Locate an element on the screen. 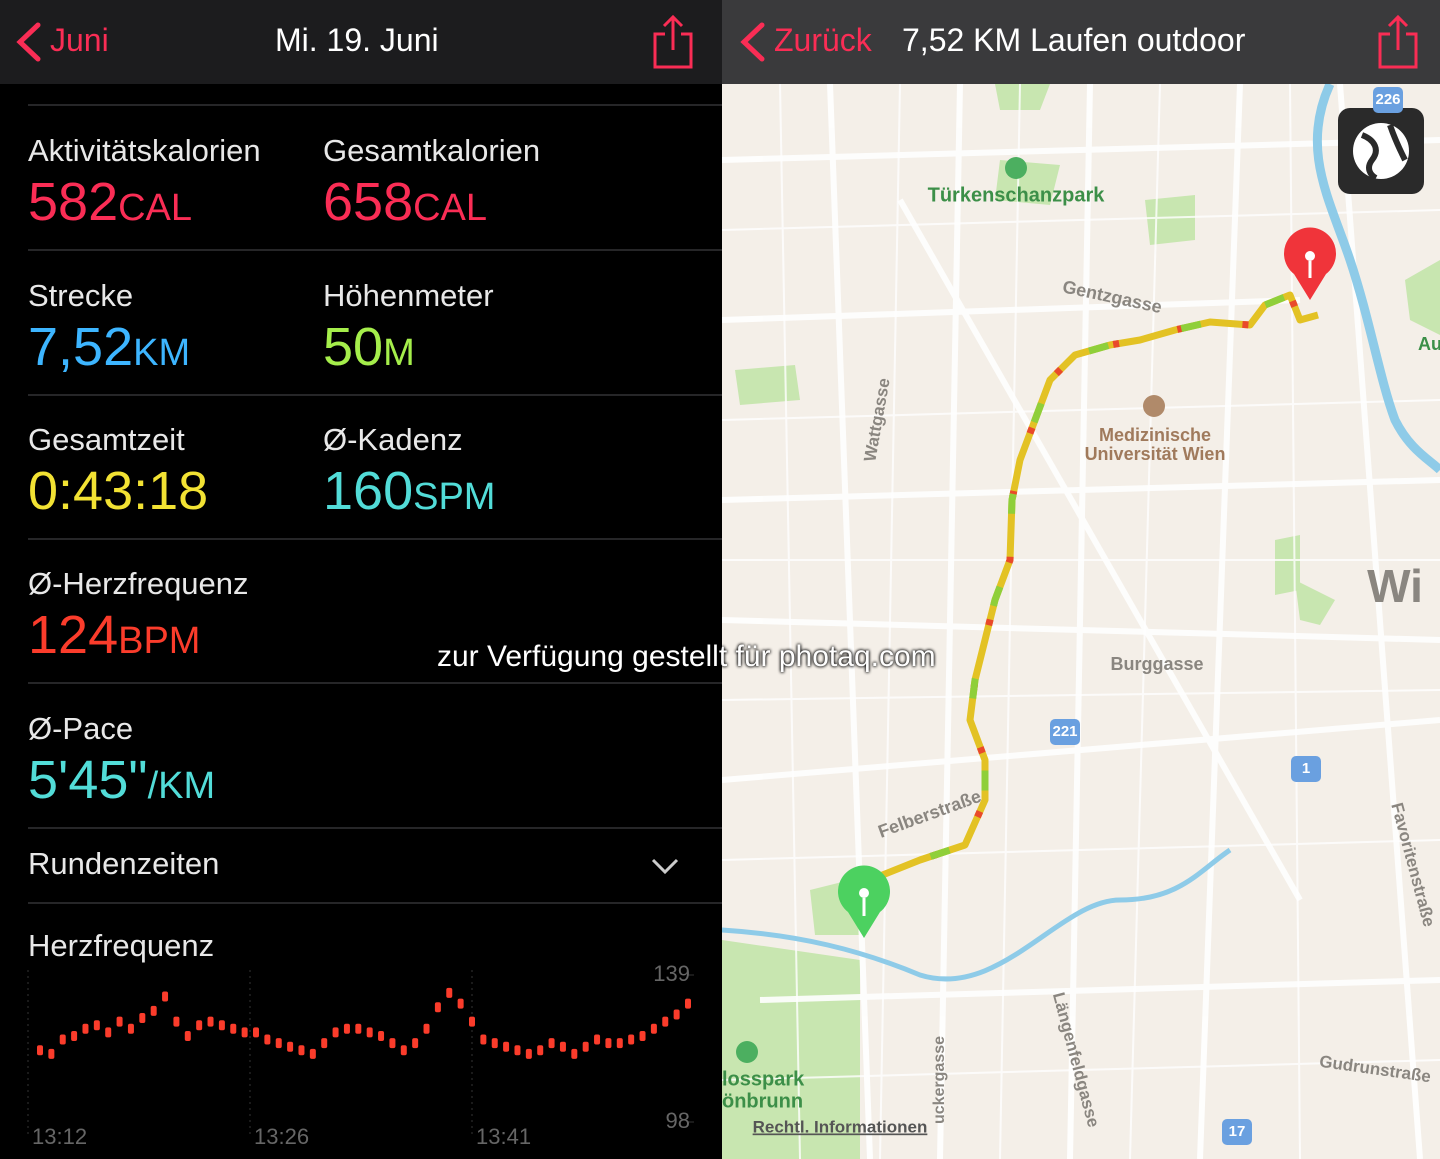  metric-number: 7,52 is located at coordinates (81, 347).